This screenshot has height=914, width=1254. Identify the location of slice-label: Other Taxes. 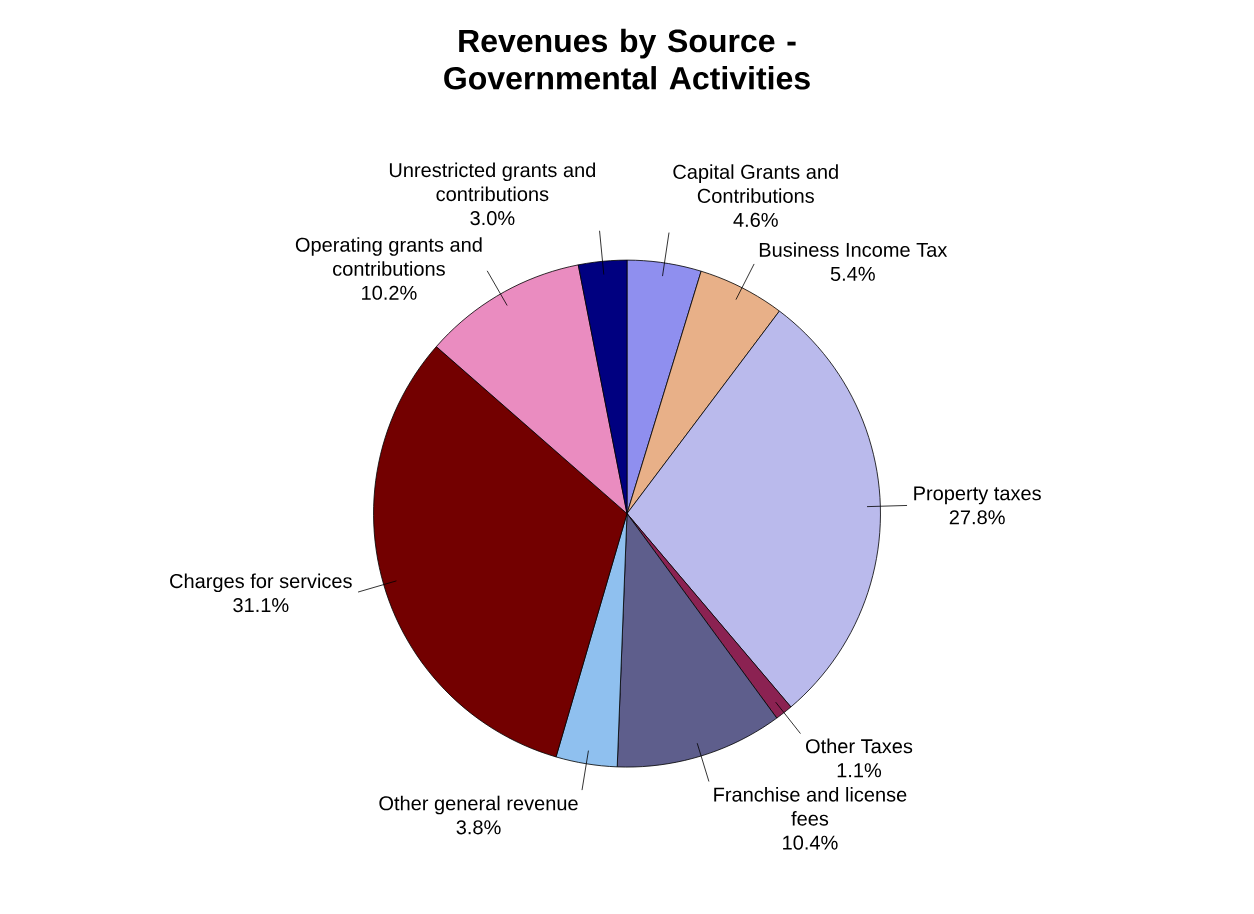
(859, 746).